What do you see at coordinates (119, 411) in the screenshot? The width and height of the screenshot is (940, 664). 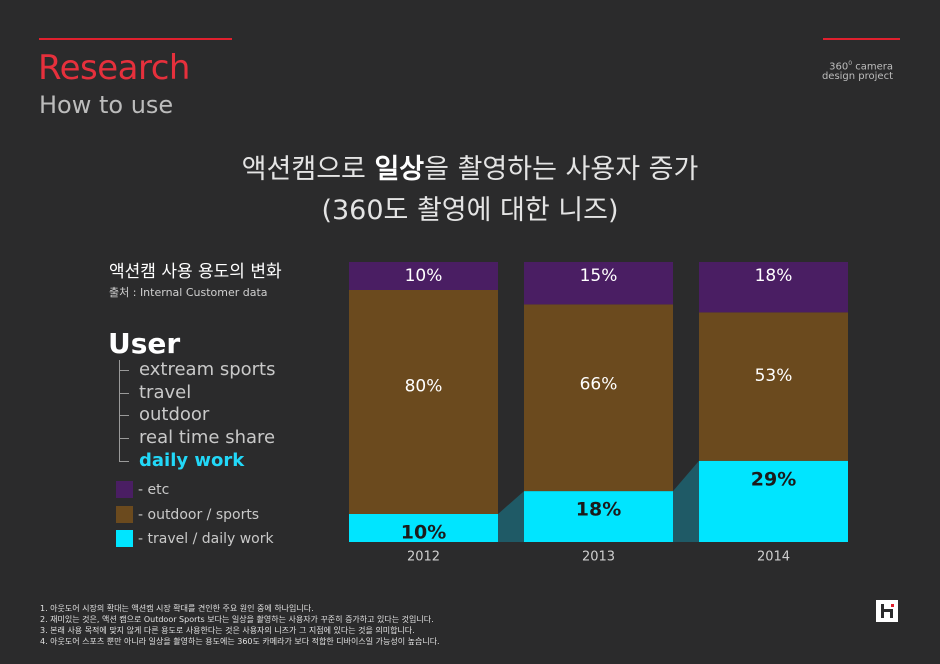 I see `tree-line` at bounding box center [119, 411].